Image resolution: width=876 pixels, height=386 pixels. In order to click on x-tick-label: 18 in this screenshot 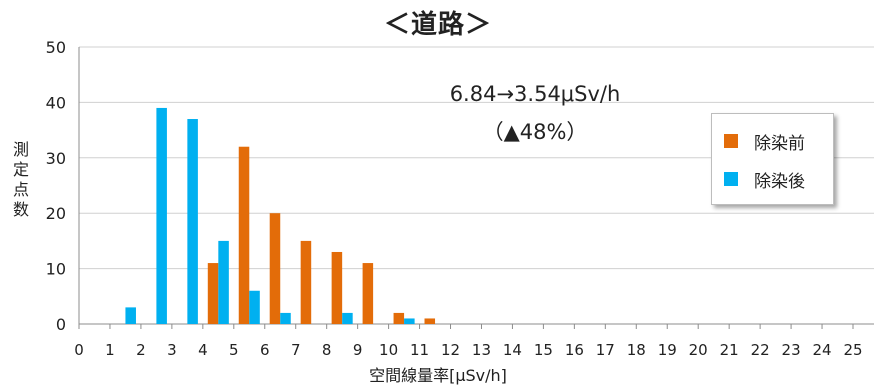, I will do `click(636, 350)`.